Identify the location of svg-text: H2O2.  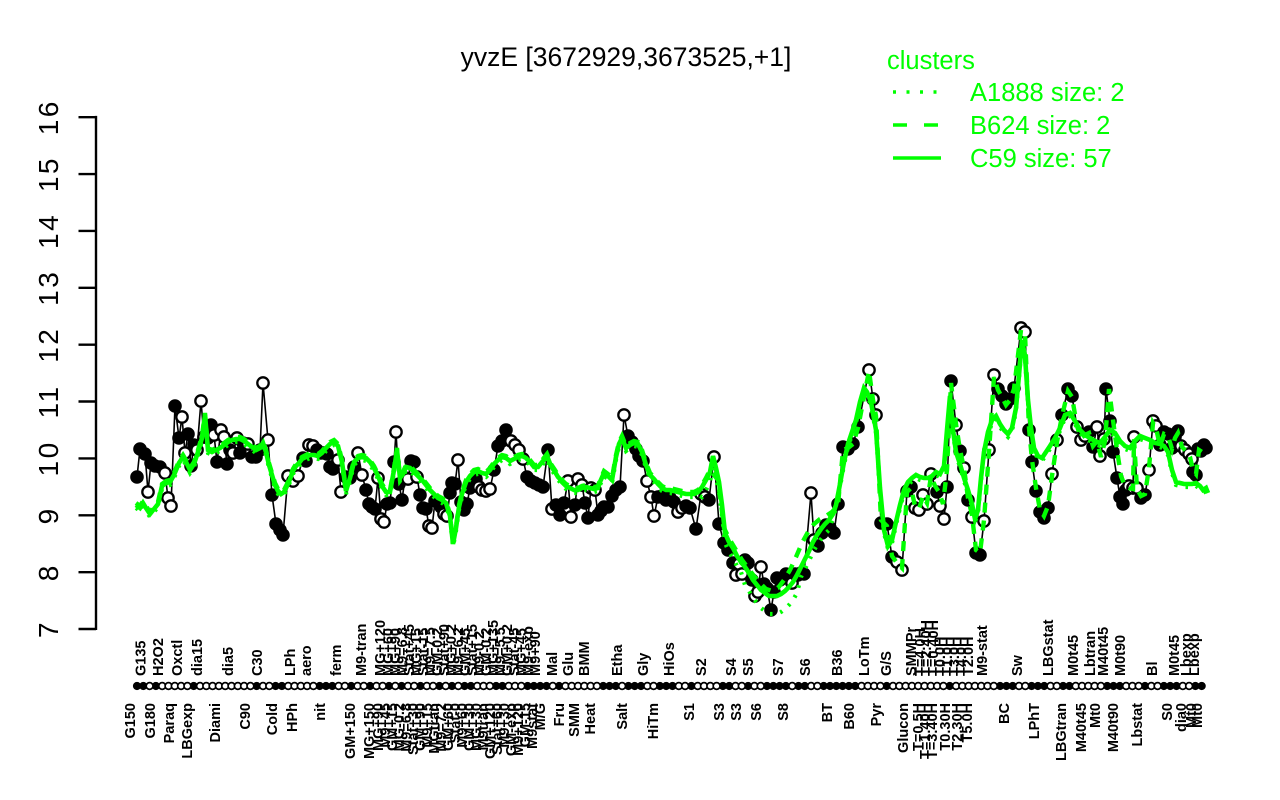
(159, 657).